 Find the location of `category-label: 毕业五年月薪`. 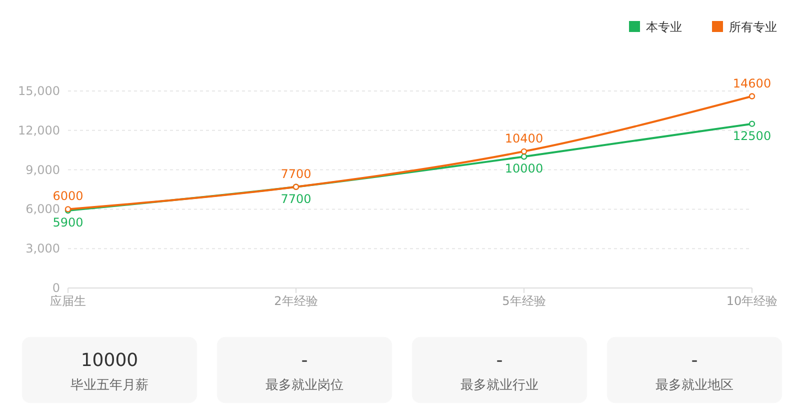

category-label: 毕业五年月薪 is located at coordinates (109, 385).